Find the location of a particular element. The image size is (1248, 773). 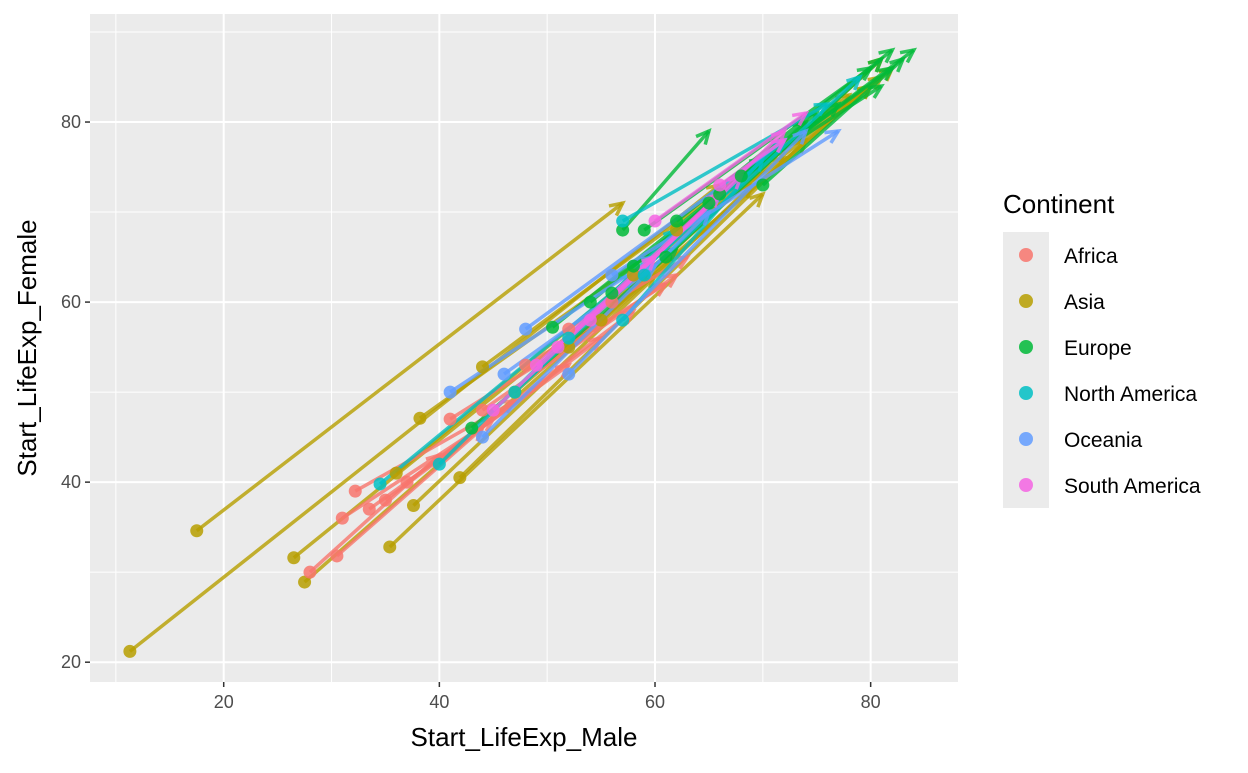

y-axis-label: Start_LifeExp_Female is located at coordinates (27, 347).